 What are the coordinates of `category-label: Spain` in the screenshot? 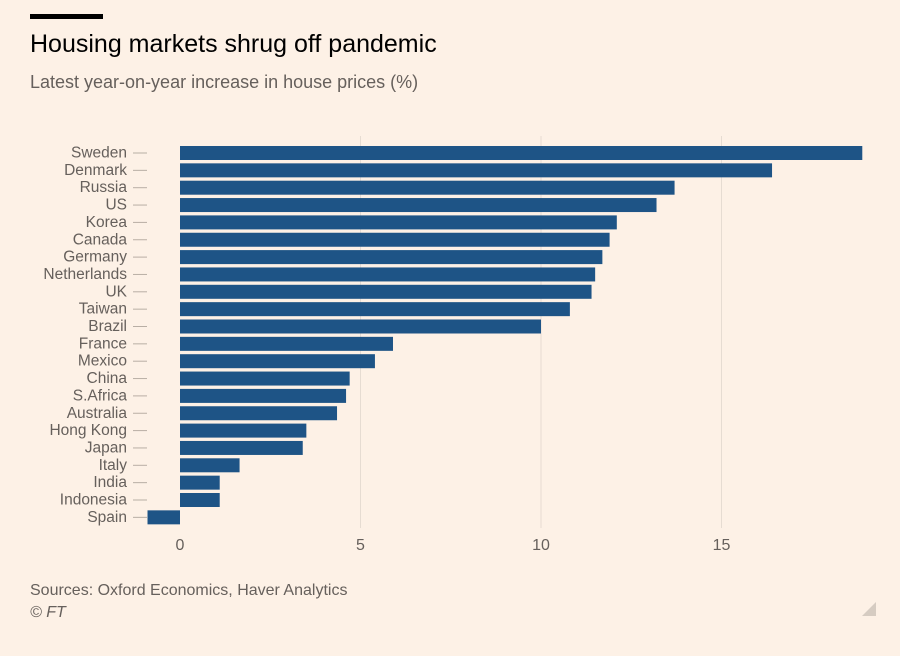 It's located at (107, 517).